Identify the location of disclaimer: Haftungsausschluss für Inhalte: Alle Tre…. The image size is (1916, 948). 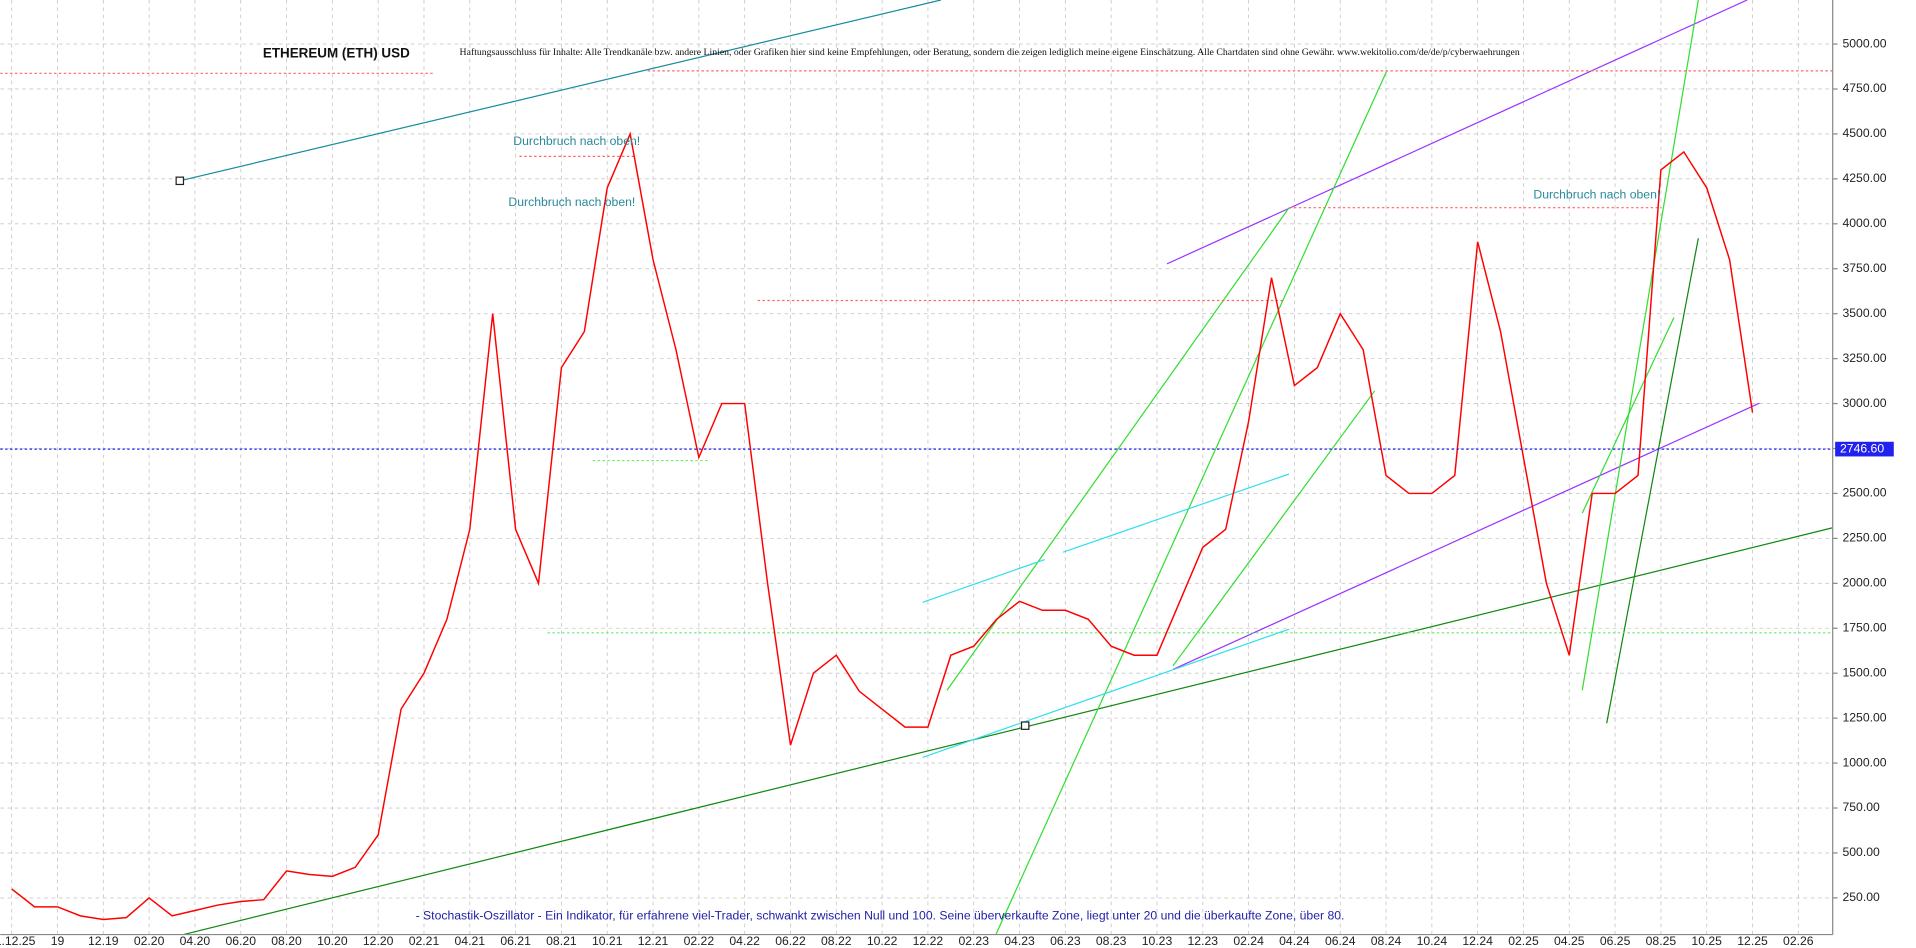
(990, 52).